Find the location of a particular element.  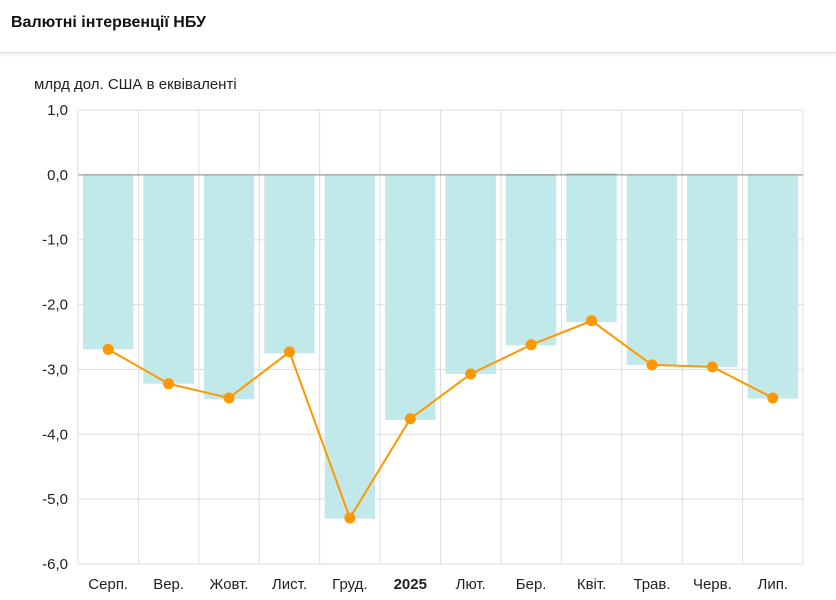

y-tick-label: -1,0 is located at coordinates (55, 240).